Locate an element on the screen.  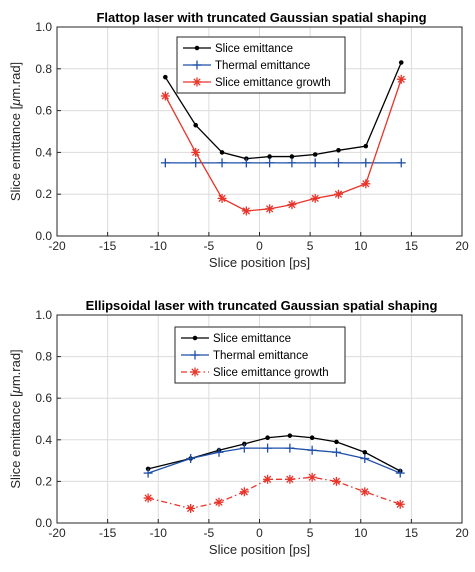
x-tick-label: 5 is located at coordinates (310, 533).